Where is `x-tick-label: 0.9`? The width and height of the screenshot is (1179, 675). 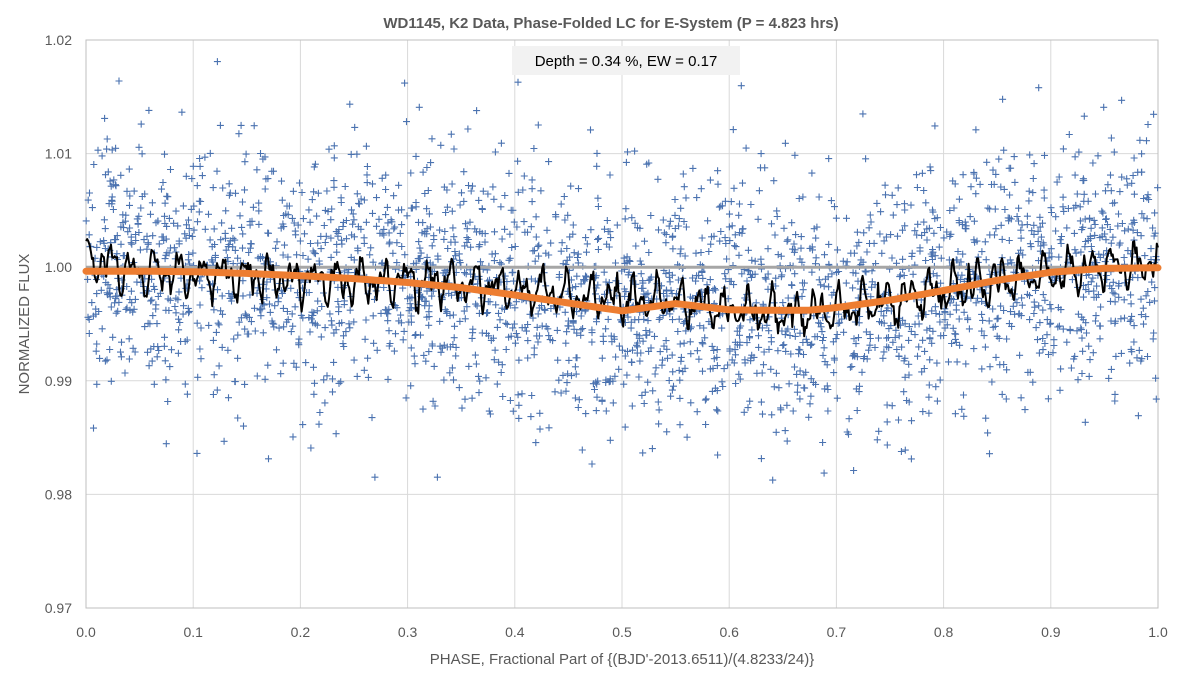
x-tick-label: 0.9 is located at coordinates (1051, 632).